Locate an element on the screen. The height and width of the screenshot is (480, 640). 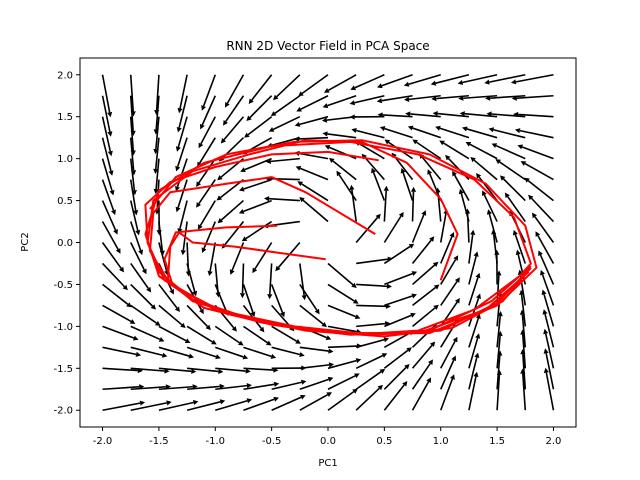
chart-title: RNN 2D Vector Field in PCA Space is located at coordinates (327, 46).